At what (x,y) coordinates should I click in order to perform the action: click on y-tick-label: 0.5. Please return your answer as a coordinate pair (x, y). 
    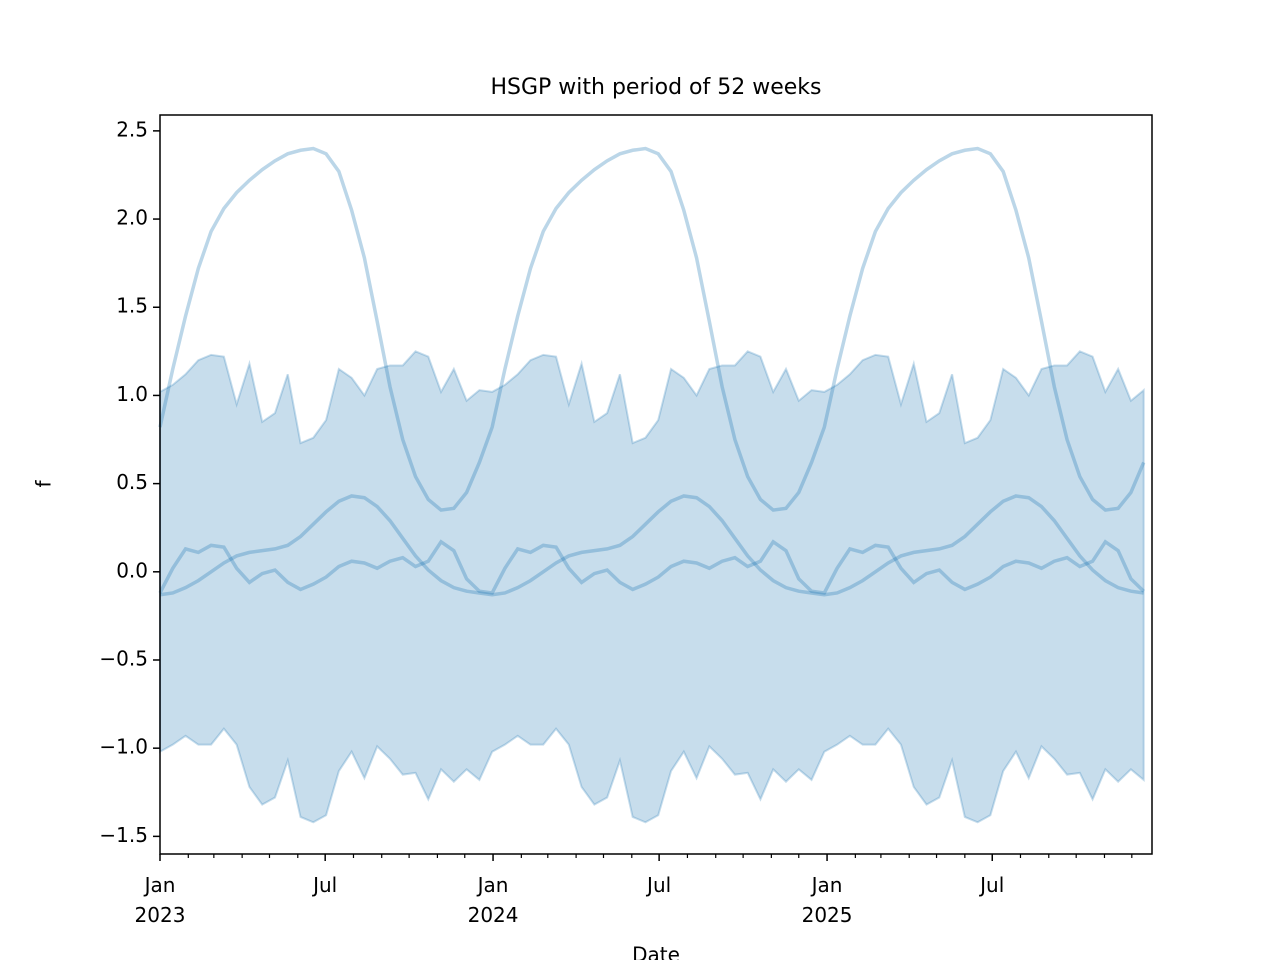
    Looking at the image, I should click on (132, 482).